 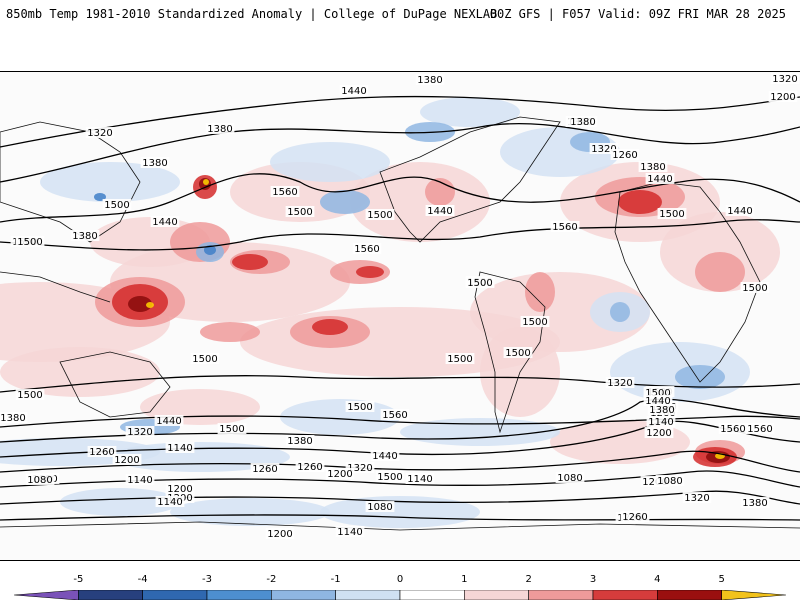 I want to click on colorbar-tick-label: -4, so click(x=142, y=579).